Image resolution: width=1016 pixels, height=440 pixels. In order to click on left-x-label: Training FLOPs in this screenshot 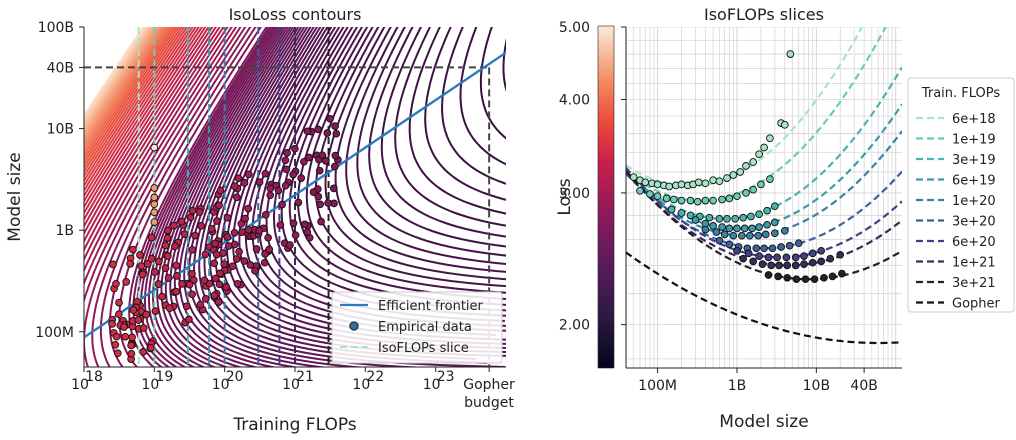, I will do `click(294, 425)`.